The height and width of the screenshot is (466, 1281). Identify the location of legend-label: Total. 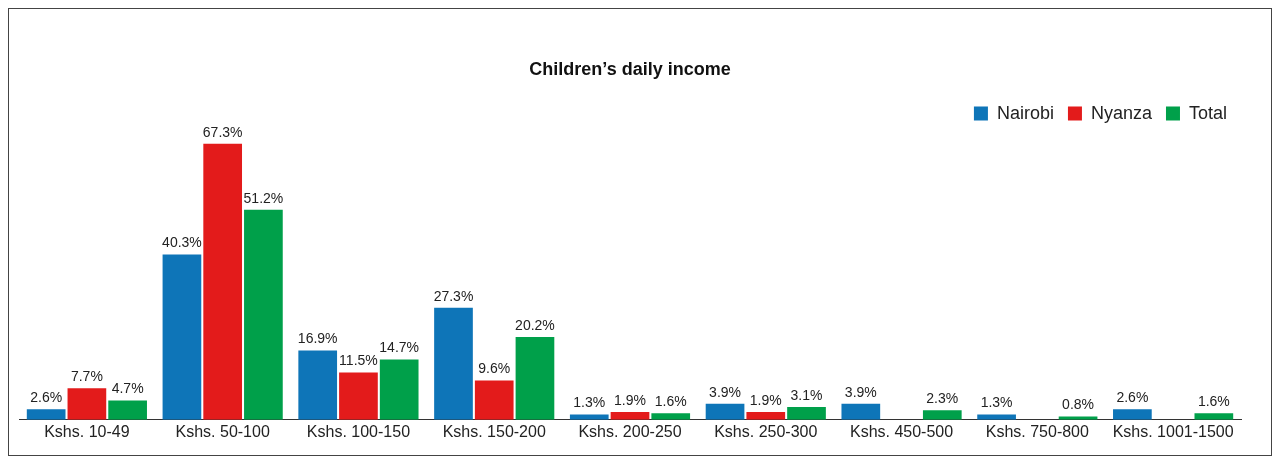
(1208, 112).